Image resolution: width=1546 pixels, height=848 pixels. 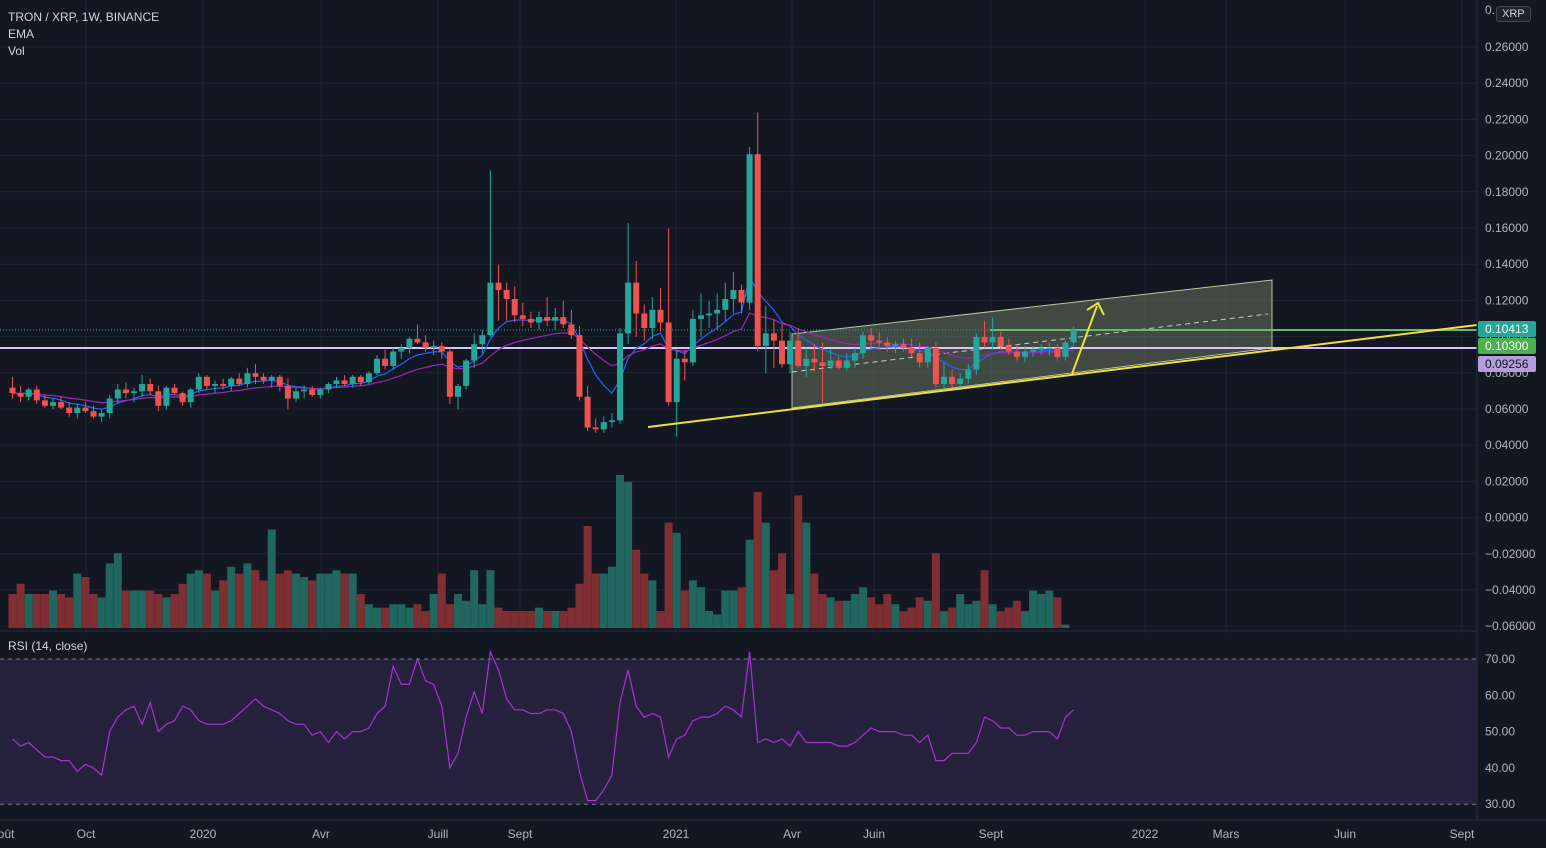 I want to click on trendline-support, so click(x=1062, y=376).